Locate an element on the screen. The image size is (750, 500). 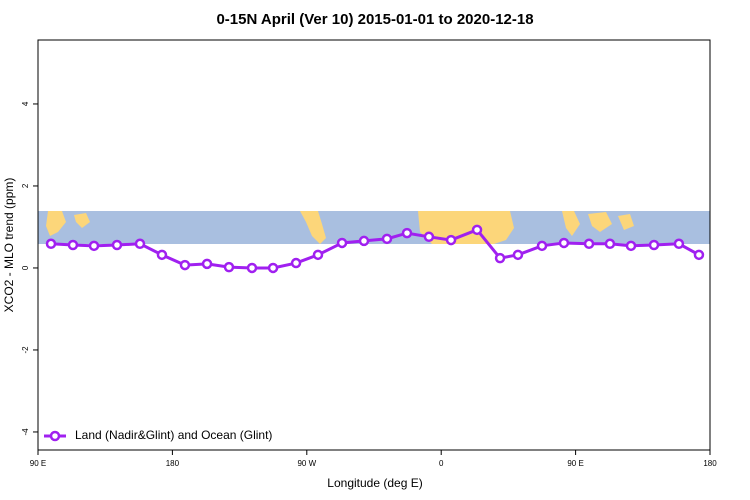
x-tick-label: 90 W is located at coordinates (306, 463).